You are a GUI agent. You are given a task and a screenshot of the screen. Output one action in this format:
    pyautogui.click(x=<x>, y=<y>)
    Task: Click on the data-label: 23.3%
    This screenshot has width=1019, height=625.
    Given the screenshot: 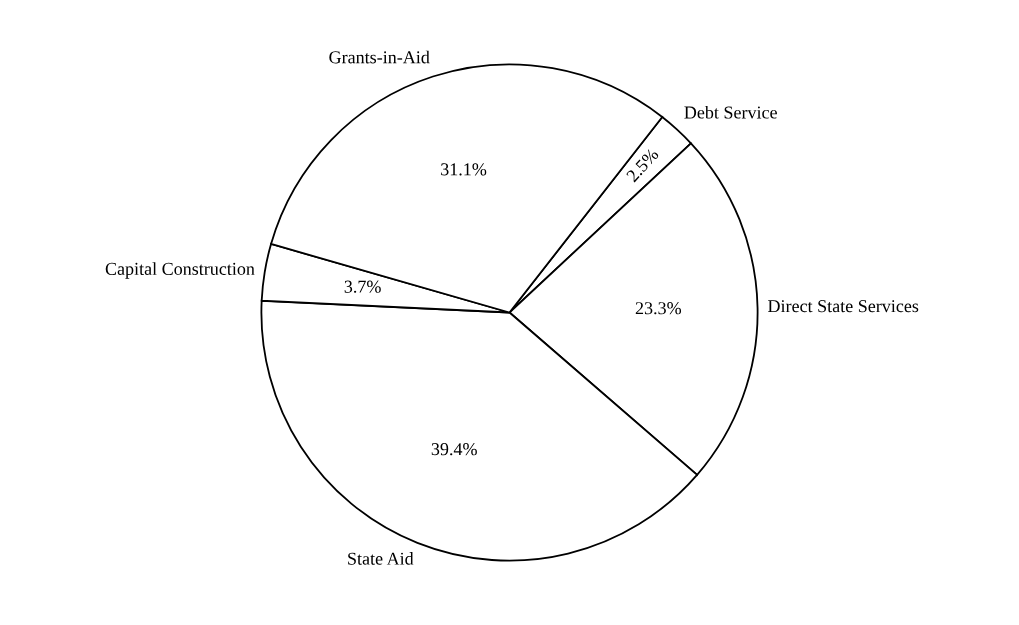 What is the action you would take?
    pyautogui.click(x=658, y=308)
    